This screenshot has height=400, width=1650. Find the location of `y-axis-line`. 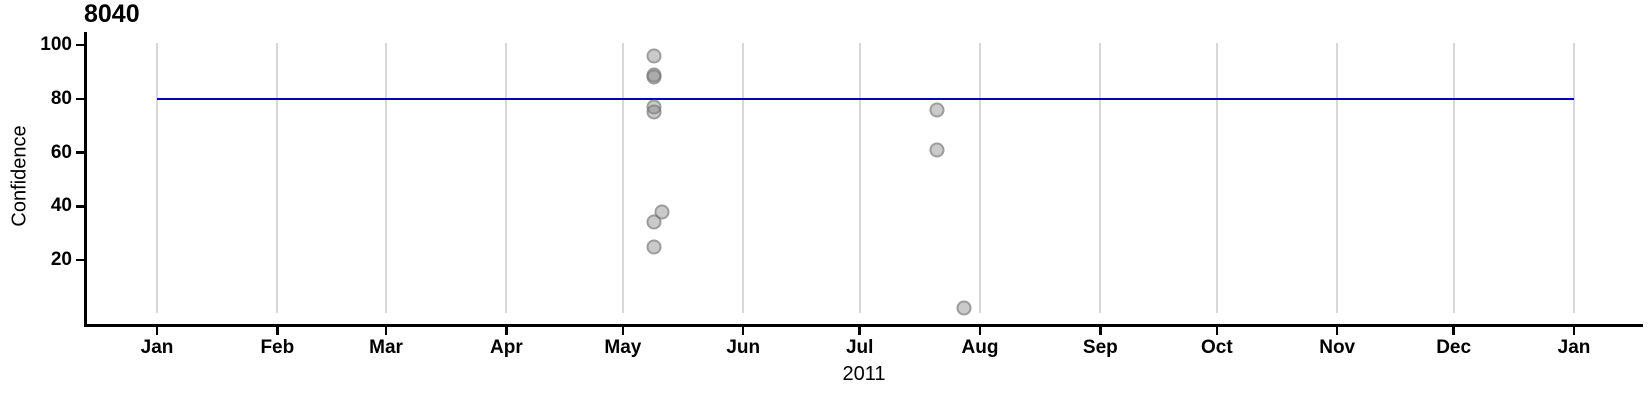

y-axis-line is located at coordinates (85, 179).